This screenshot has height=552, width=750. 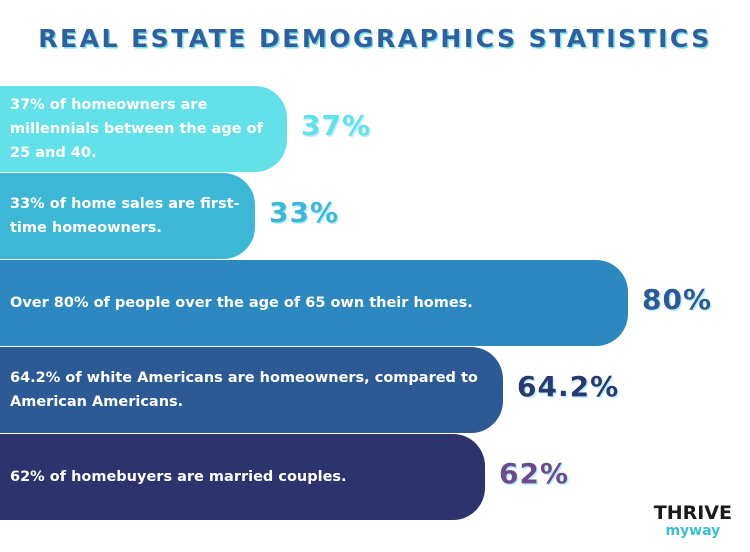 I want to click on bar-5: 62% of homebuyers are married couples., so click(x=242, y=477).